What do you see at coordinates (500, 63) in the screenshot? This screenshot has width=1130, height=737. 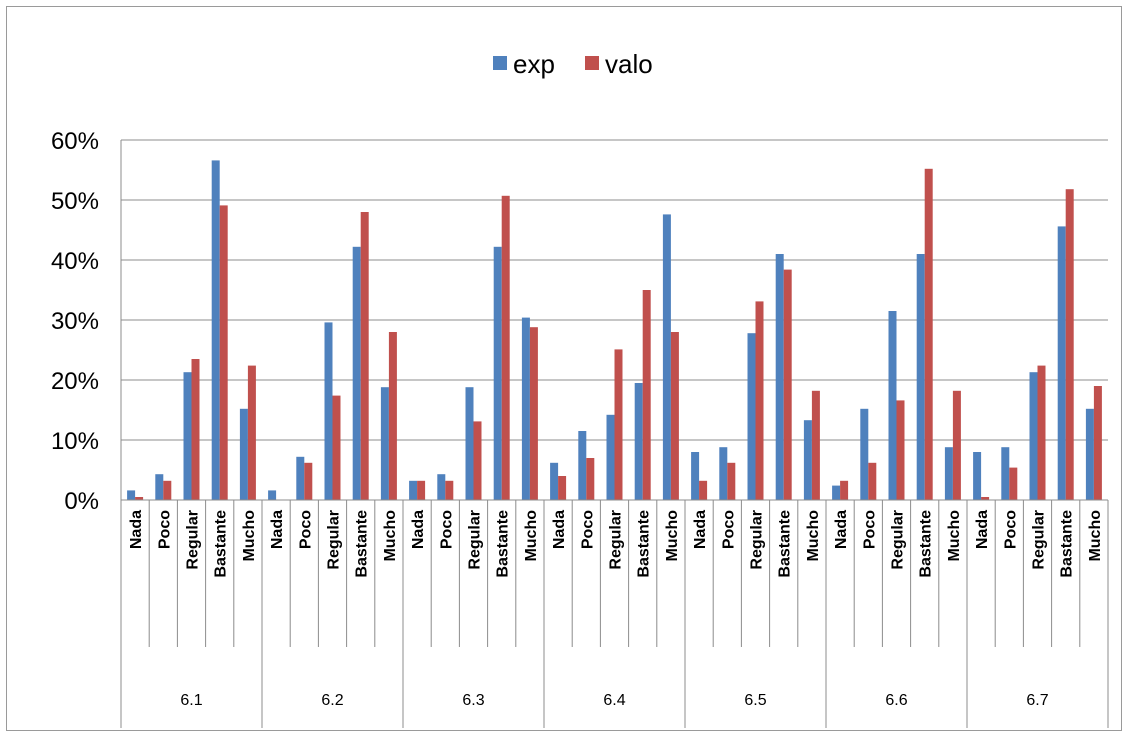 I see `legend-swatch-exp` at bounding box center [500, 63].